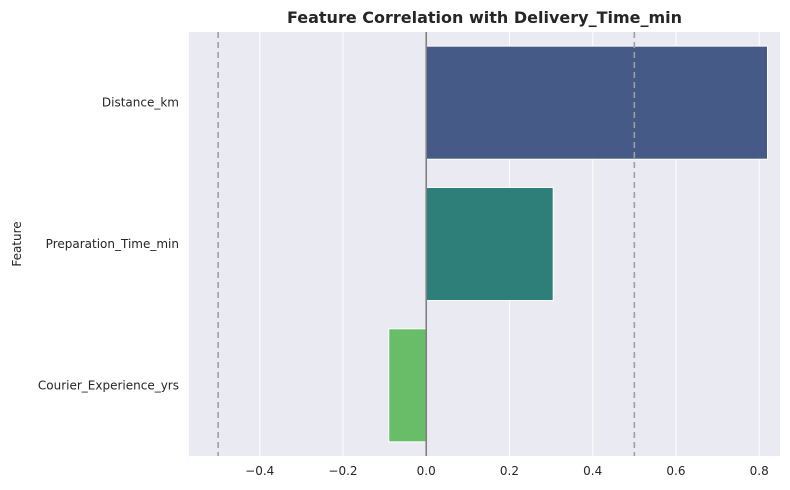  Describe the element at coordinates (592, 471) in the screenshot. I see `x-tick-label-4: 0.4` at that location.